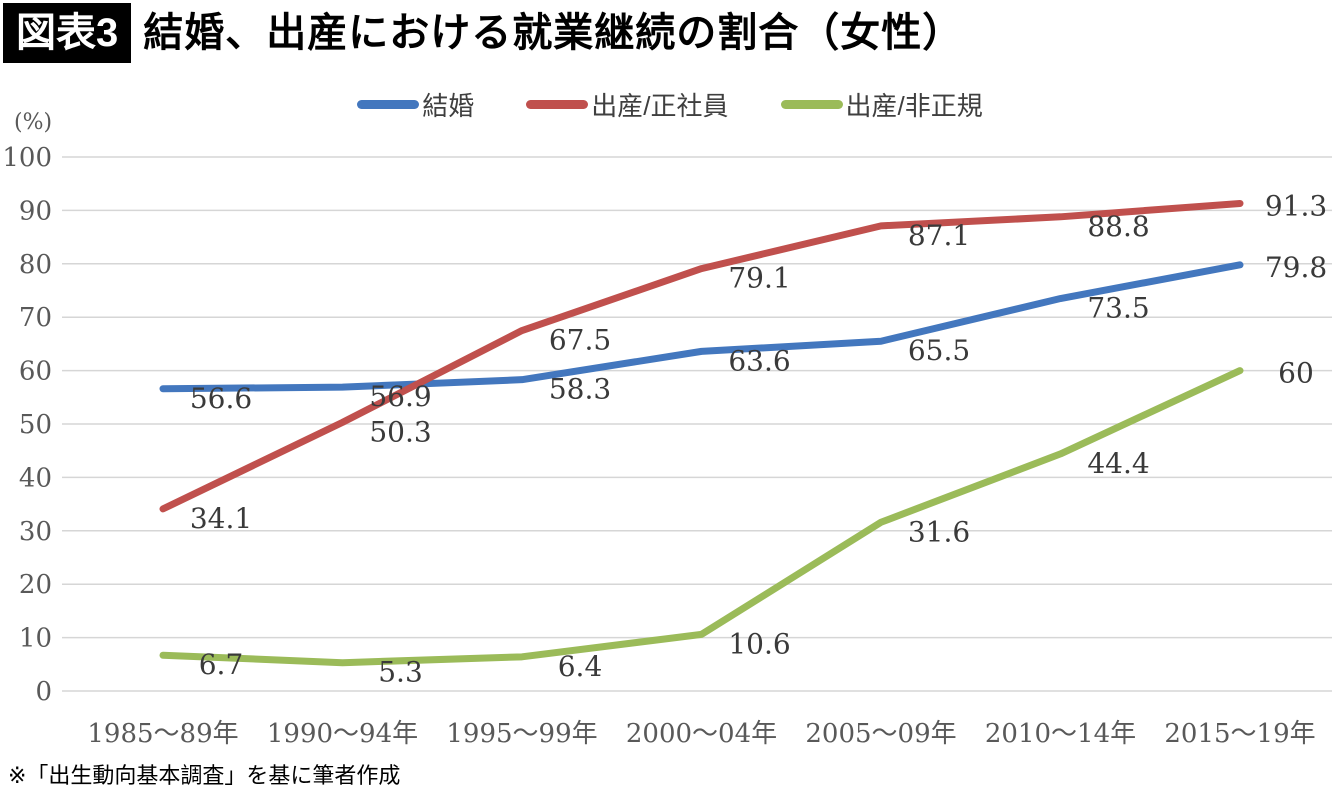 The image size is (1340, 800). Describe the element at coordinates (35, 639) in the screenshot. I see `y-tick-label: 10` at that location.